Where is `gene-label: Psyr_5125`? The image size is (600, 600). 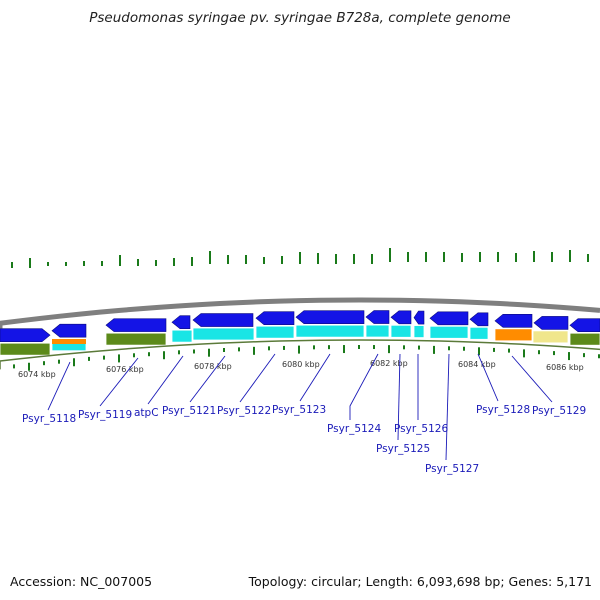
gene-label: Psyr_5125 is located at coordinates (403, 449).